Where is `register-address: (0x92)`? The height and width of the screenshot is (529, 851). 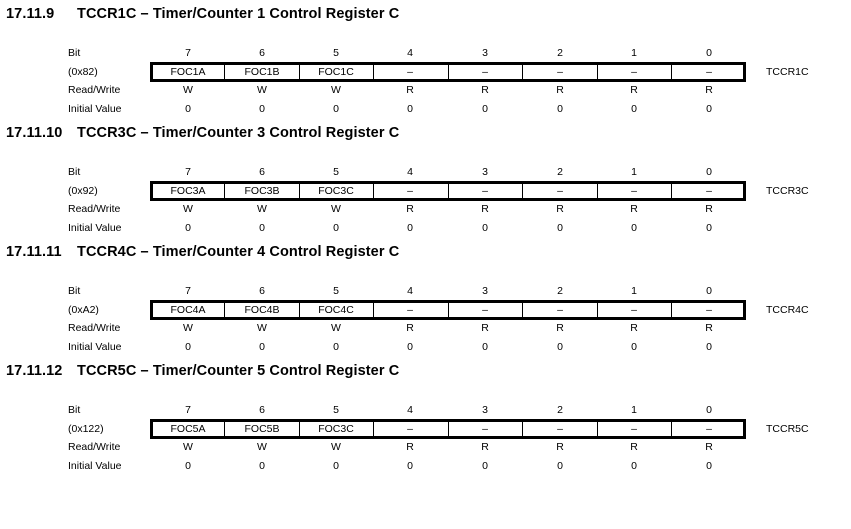 register-address: (0x92) is located at coordinates (83, 191).